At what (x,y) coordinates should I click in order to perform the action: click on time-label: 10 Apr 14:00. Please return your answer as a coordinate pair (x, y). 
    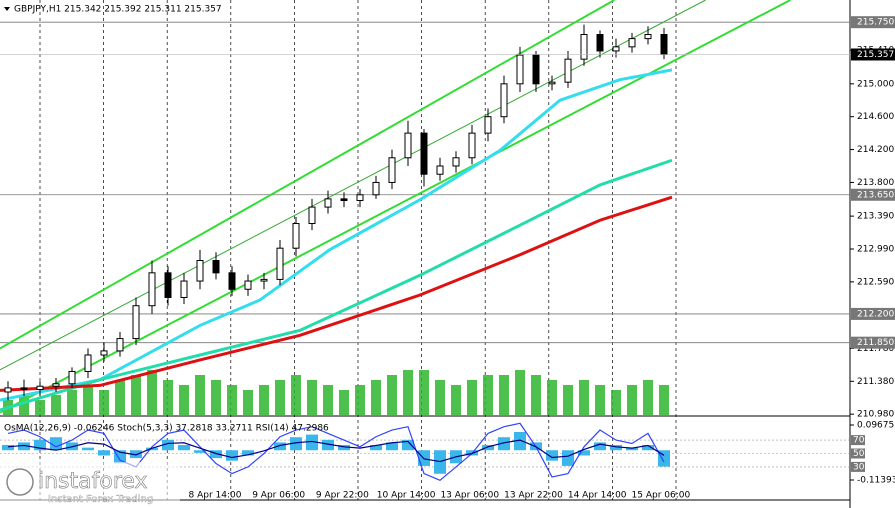
    Looking at the image, I should click on (406, 496).